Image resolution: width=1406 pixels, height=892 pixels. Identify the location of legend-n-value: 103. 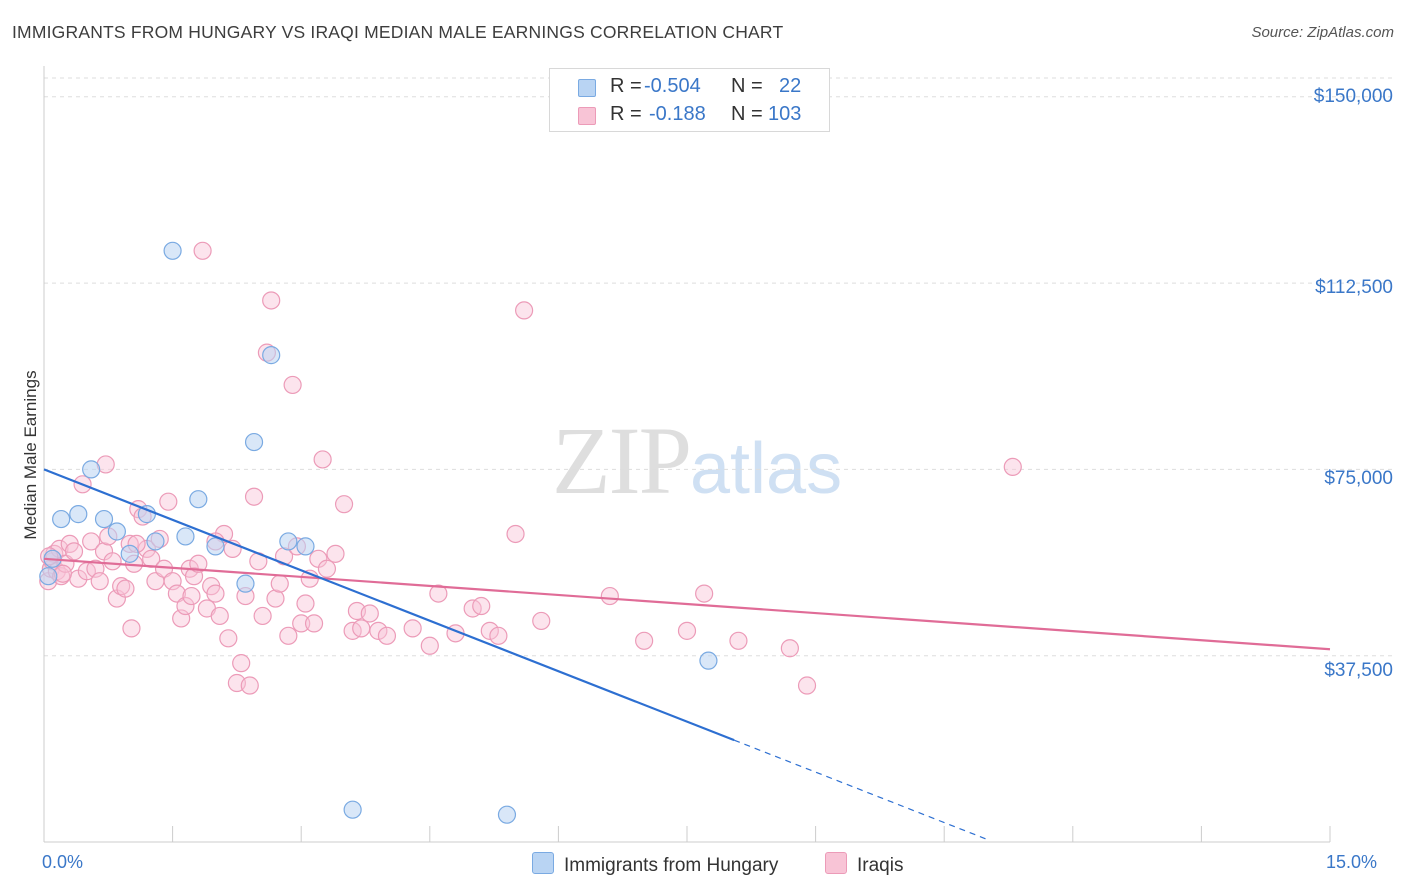
(785, 114).